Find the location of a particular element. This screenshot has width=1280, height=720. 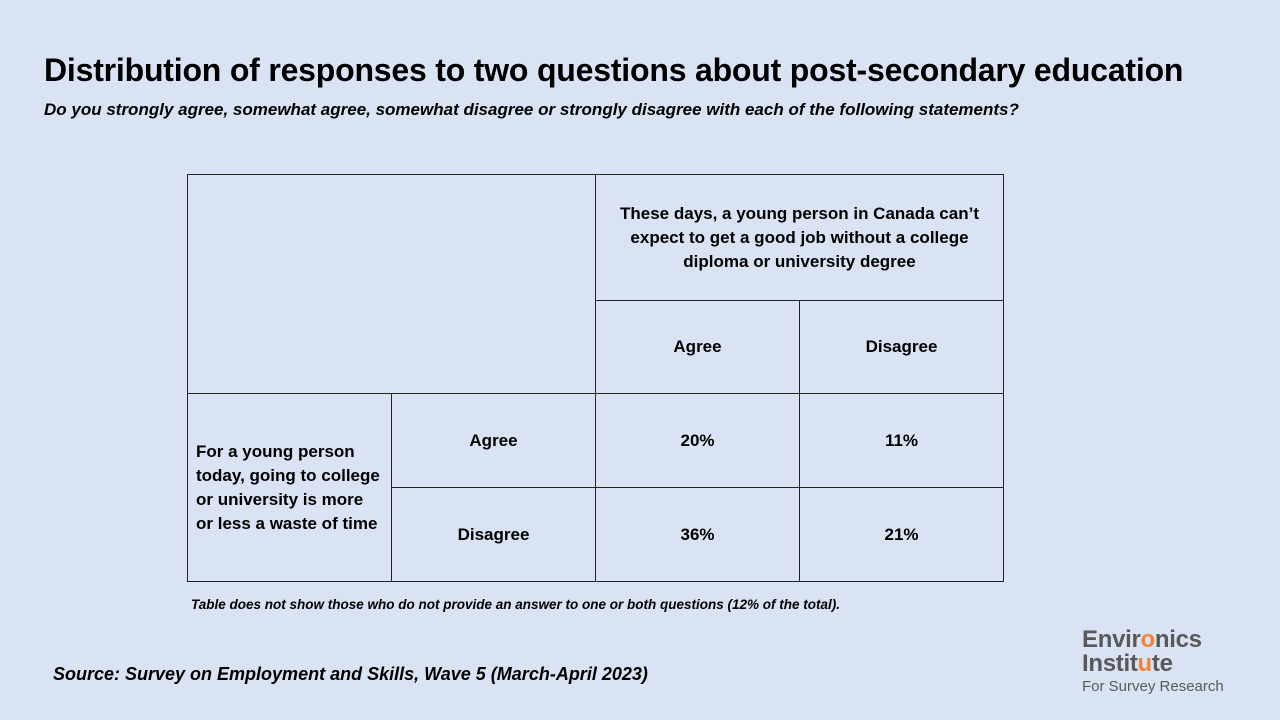

environics-logo: Environics Institute For Survey Research is located at coordinates (1153, 662).